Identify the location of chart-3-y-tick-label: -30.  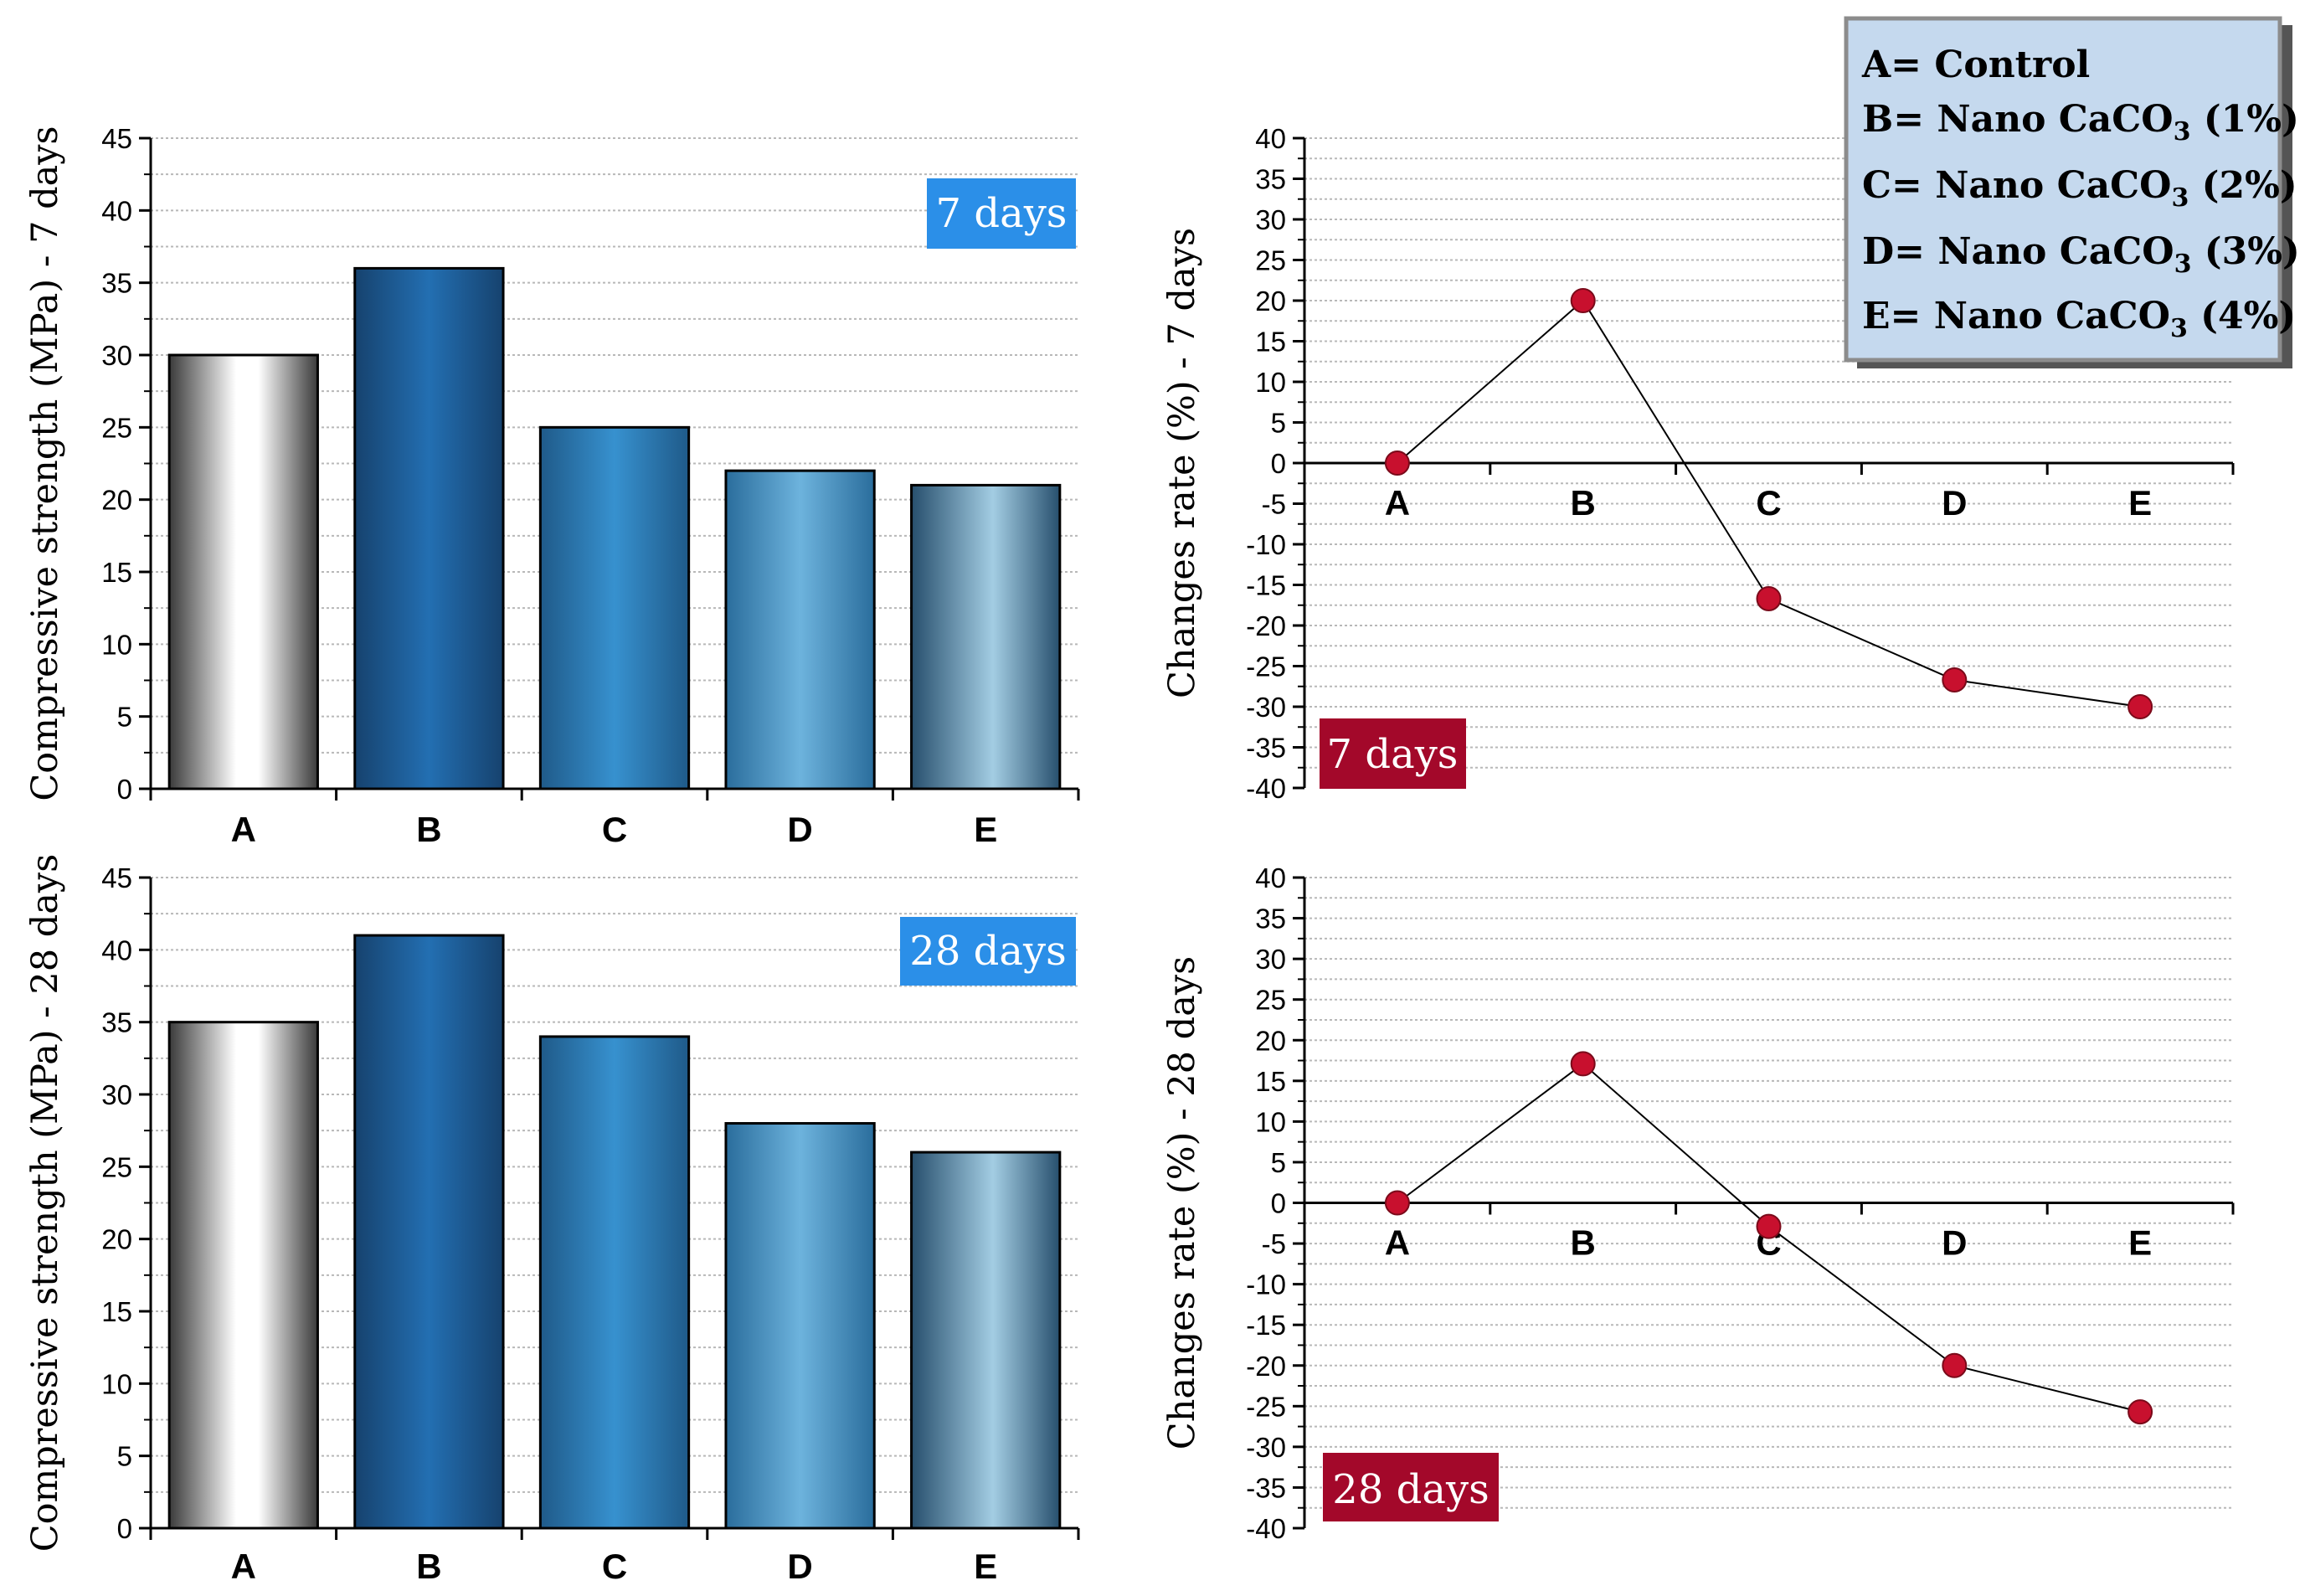
(1266, 1447).